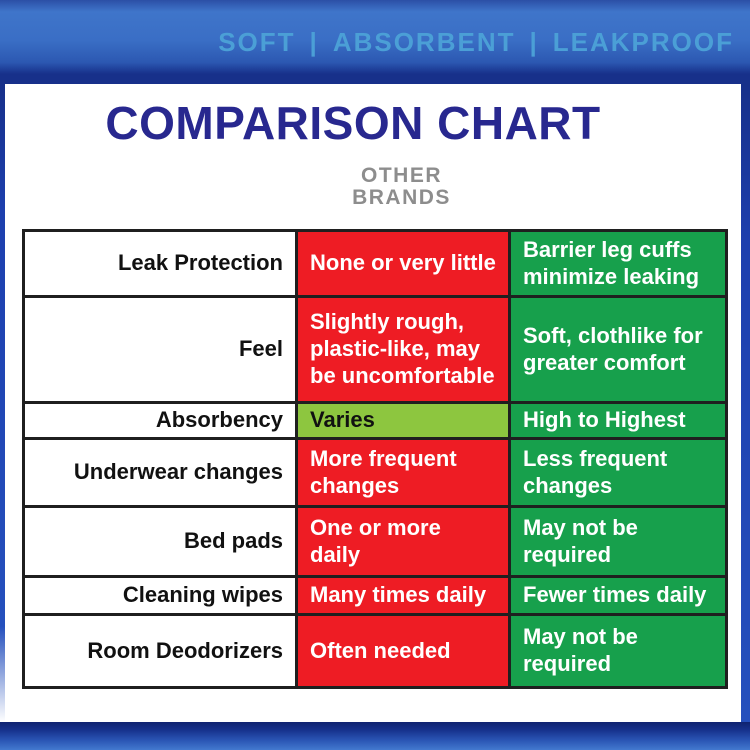 The image size is (750, 750). I want to click on other-brands-cell: Varies, so click(403, 420).